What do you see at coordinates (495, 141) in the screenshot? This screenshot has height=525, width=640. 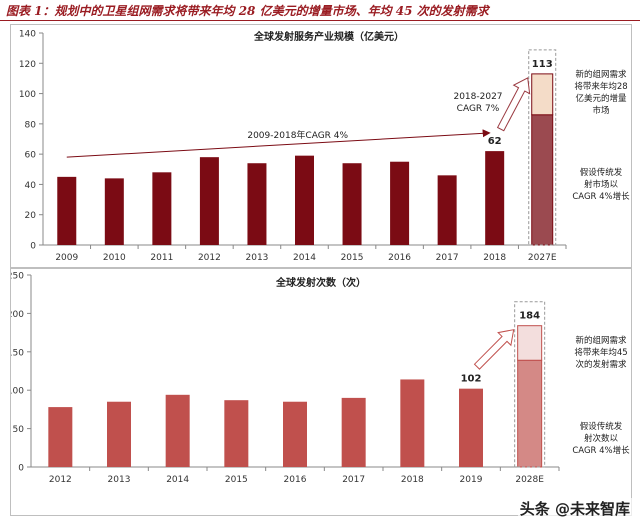 I see `data-label: 62` at bounding box center [495, 141].